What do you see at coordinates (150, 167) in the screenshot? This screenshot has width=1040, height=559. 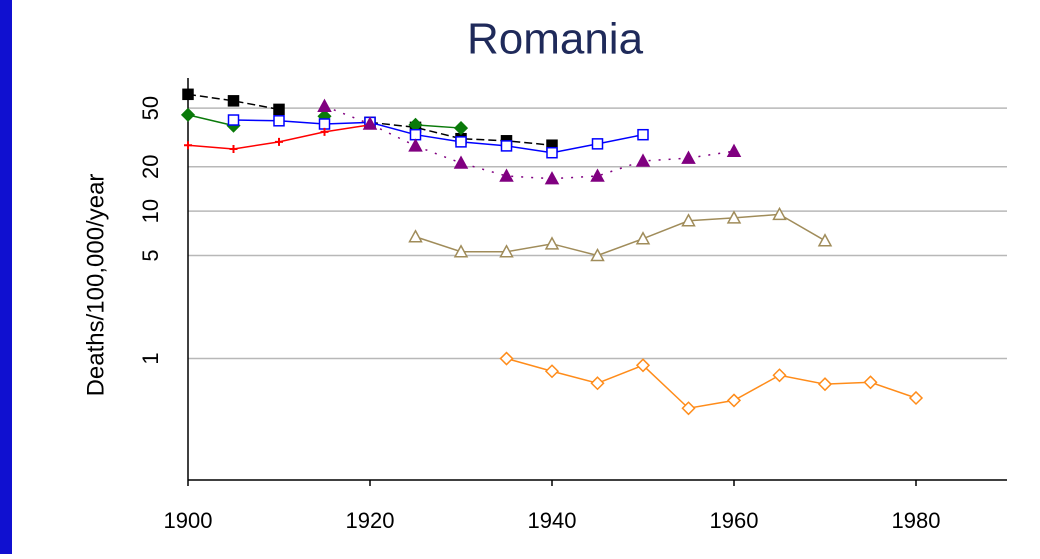 I see `y-tick-label: 20` at bounding box center [150, 167].